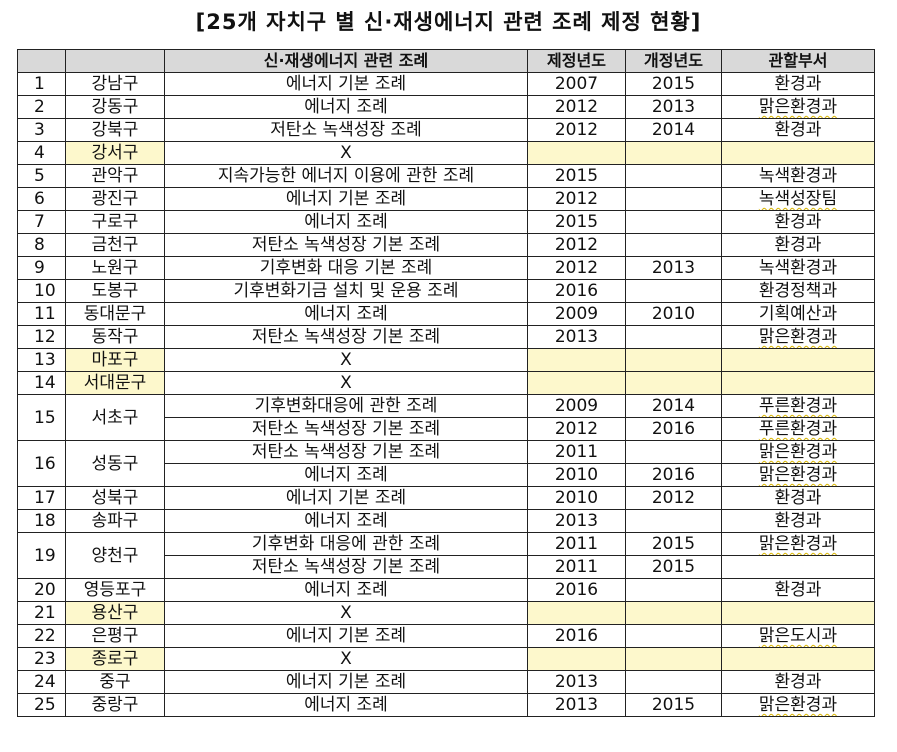  Describe the element at coordinates (115, 291) in the screenshot. I see `district-cell: 도봉구` at that location.